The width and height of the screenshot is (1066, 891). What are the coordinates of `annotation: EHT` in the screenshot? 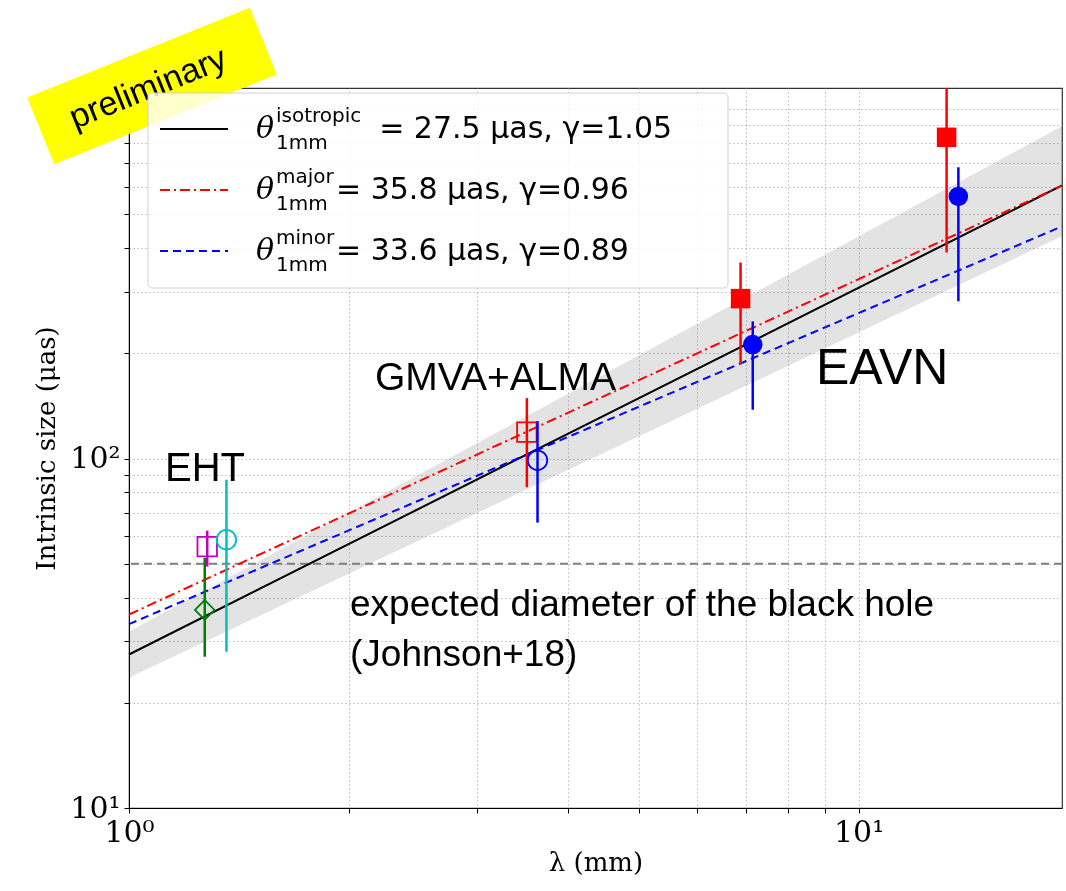 It's located at (205, 467).